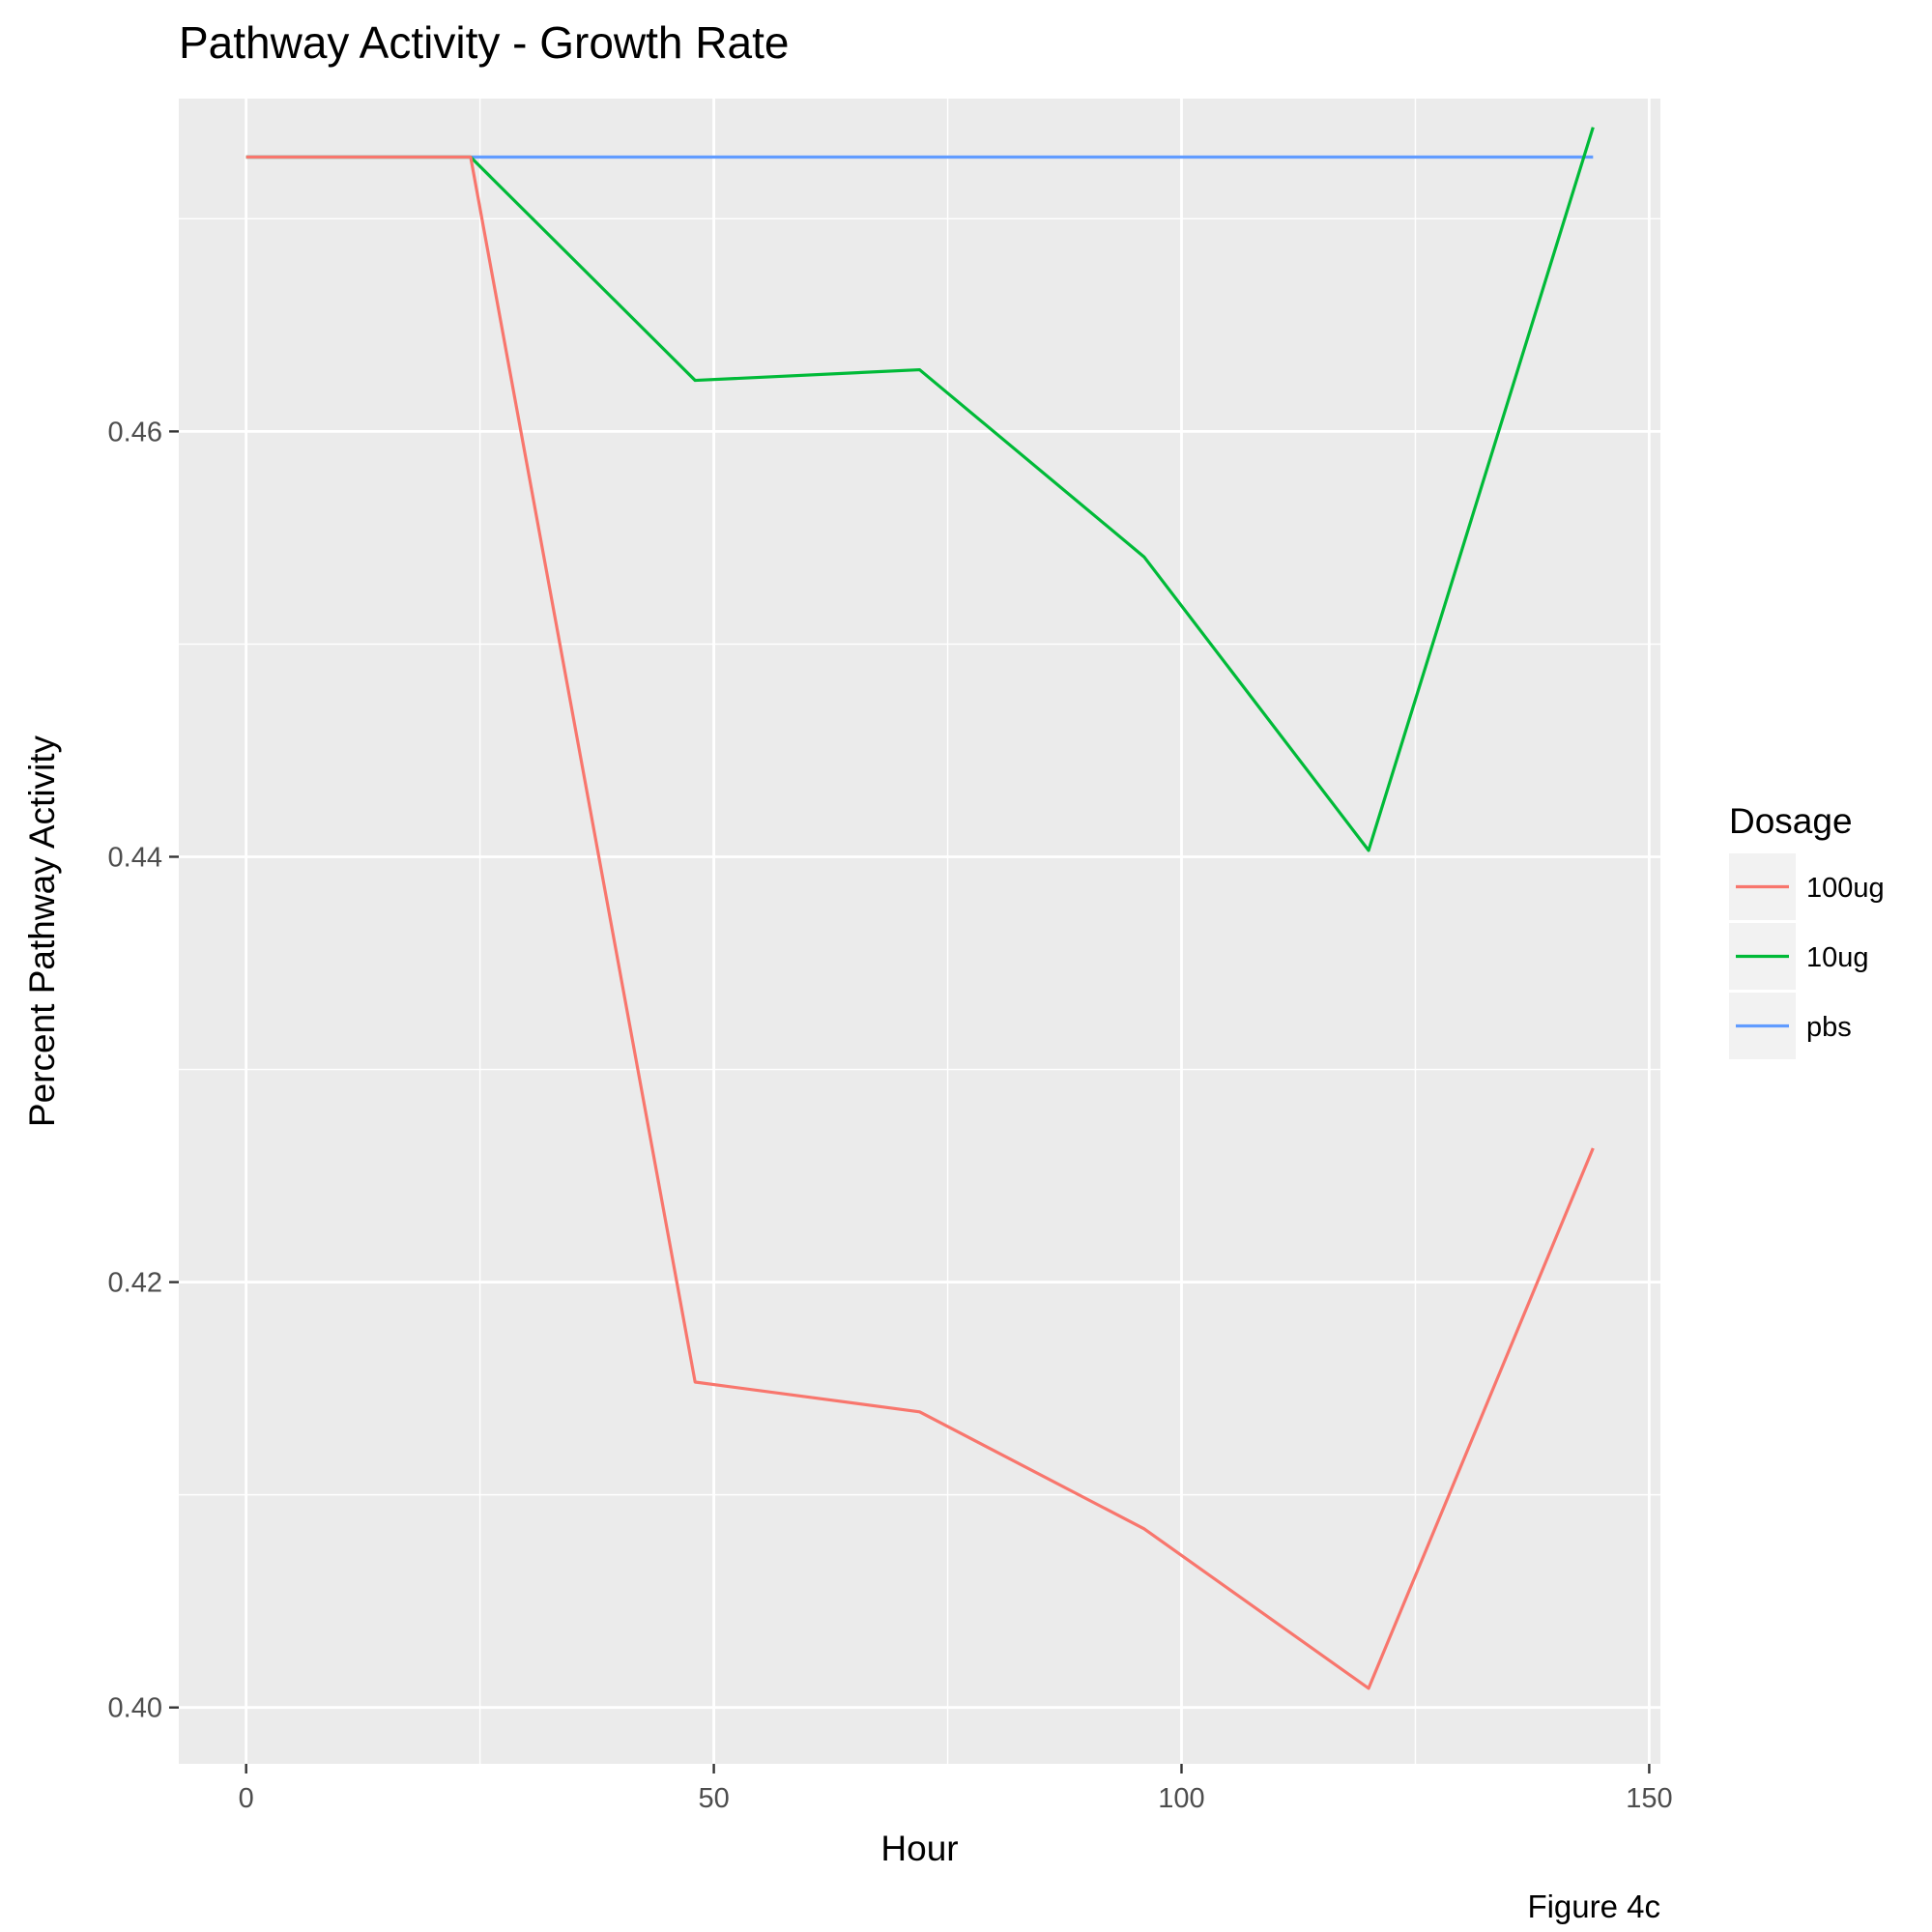 This screenshot has height=1932, width=1932. I want to click on legend-items: 100ug 10ug pbs, so click(1807, 956).